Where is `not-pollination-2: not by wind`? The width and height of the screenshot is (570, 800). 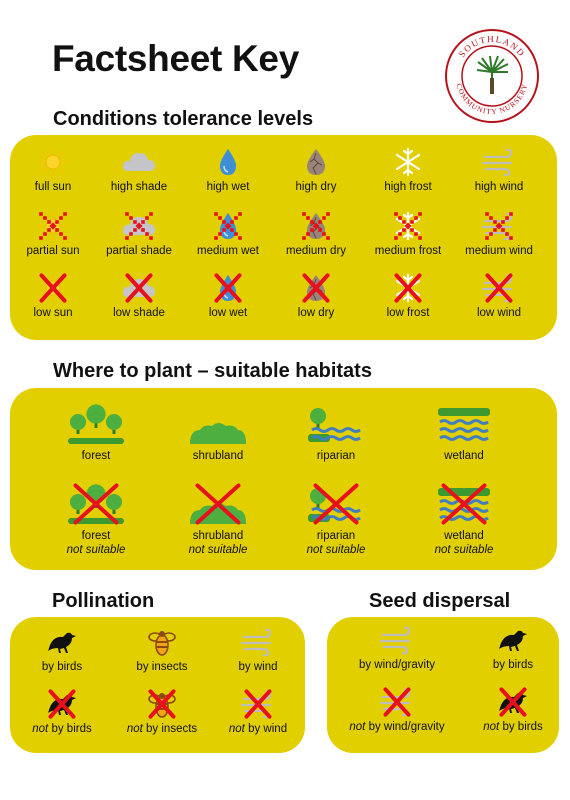 not-pollination-2: not by wind is located at coordinates (258, 712).